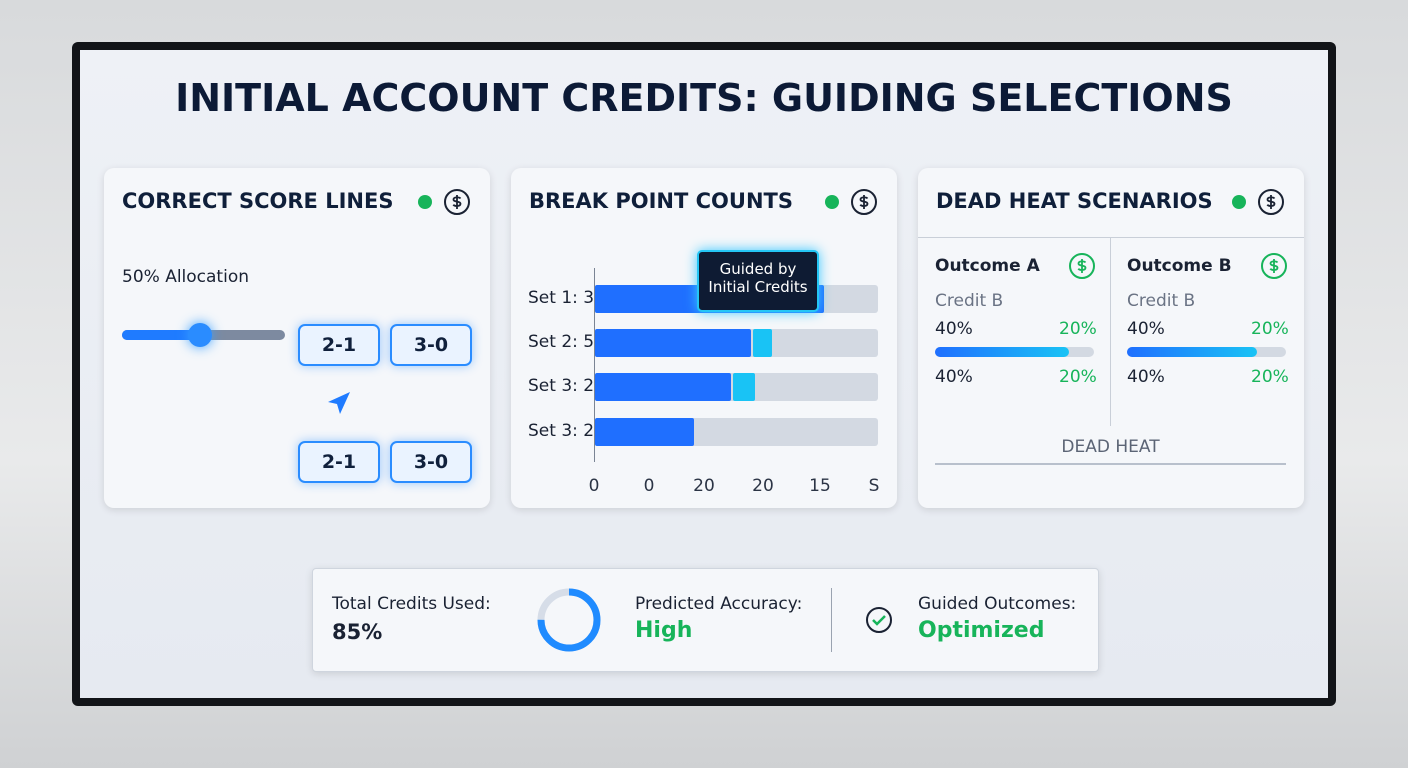 The width and height of the screenshot is (1408, 768). What do you see at coordinates (357, 632) in the screenshot?
I see `summary-value: 85%` at bounding box center [357, 632].